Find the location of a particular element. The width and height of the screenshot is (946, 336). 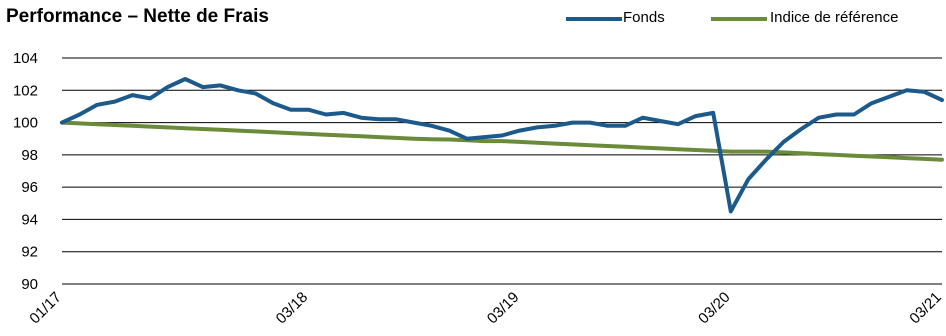

y-tick-label: 102 is located at coordinates (25, 90).